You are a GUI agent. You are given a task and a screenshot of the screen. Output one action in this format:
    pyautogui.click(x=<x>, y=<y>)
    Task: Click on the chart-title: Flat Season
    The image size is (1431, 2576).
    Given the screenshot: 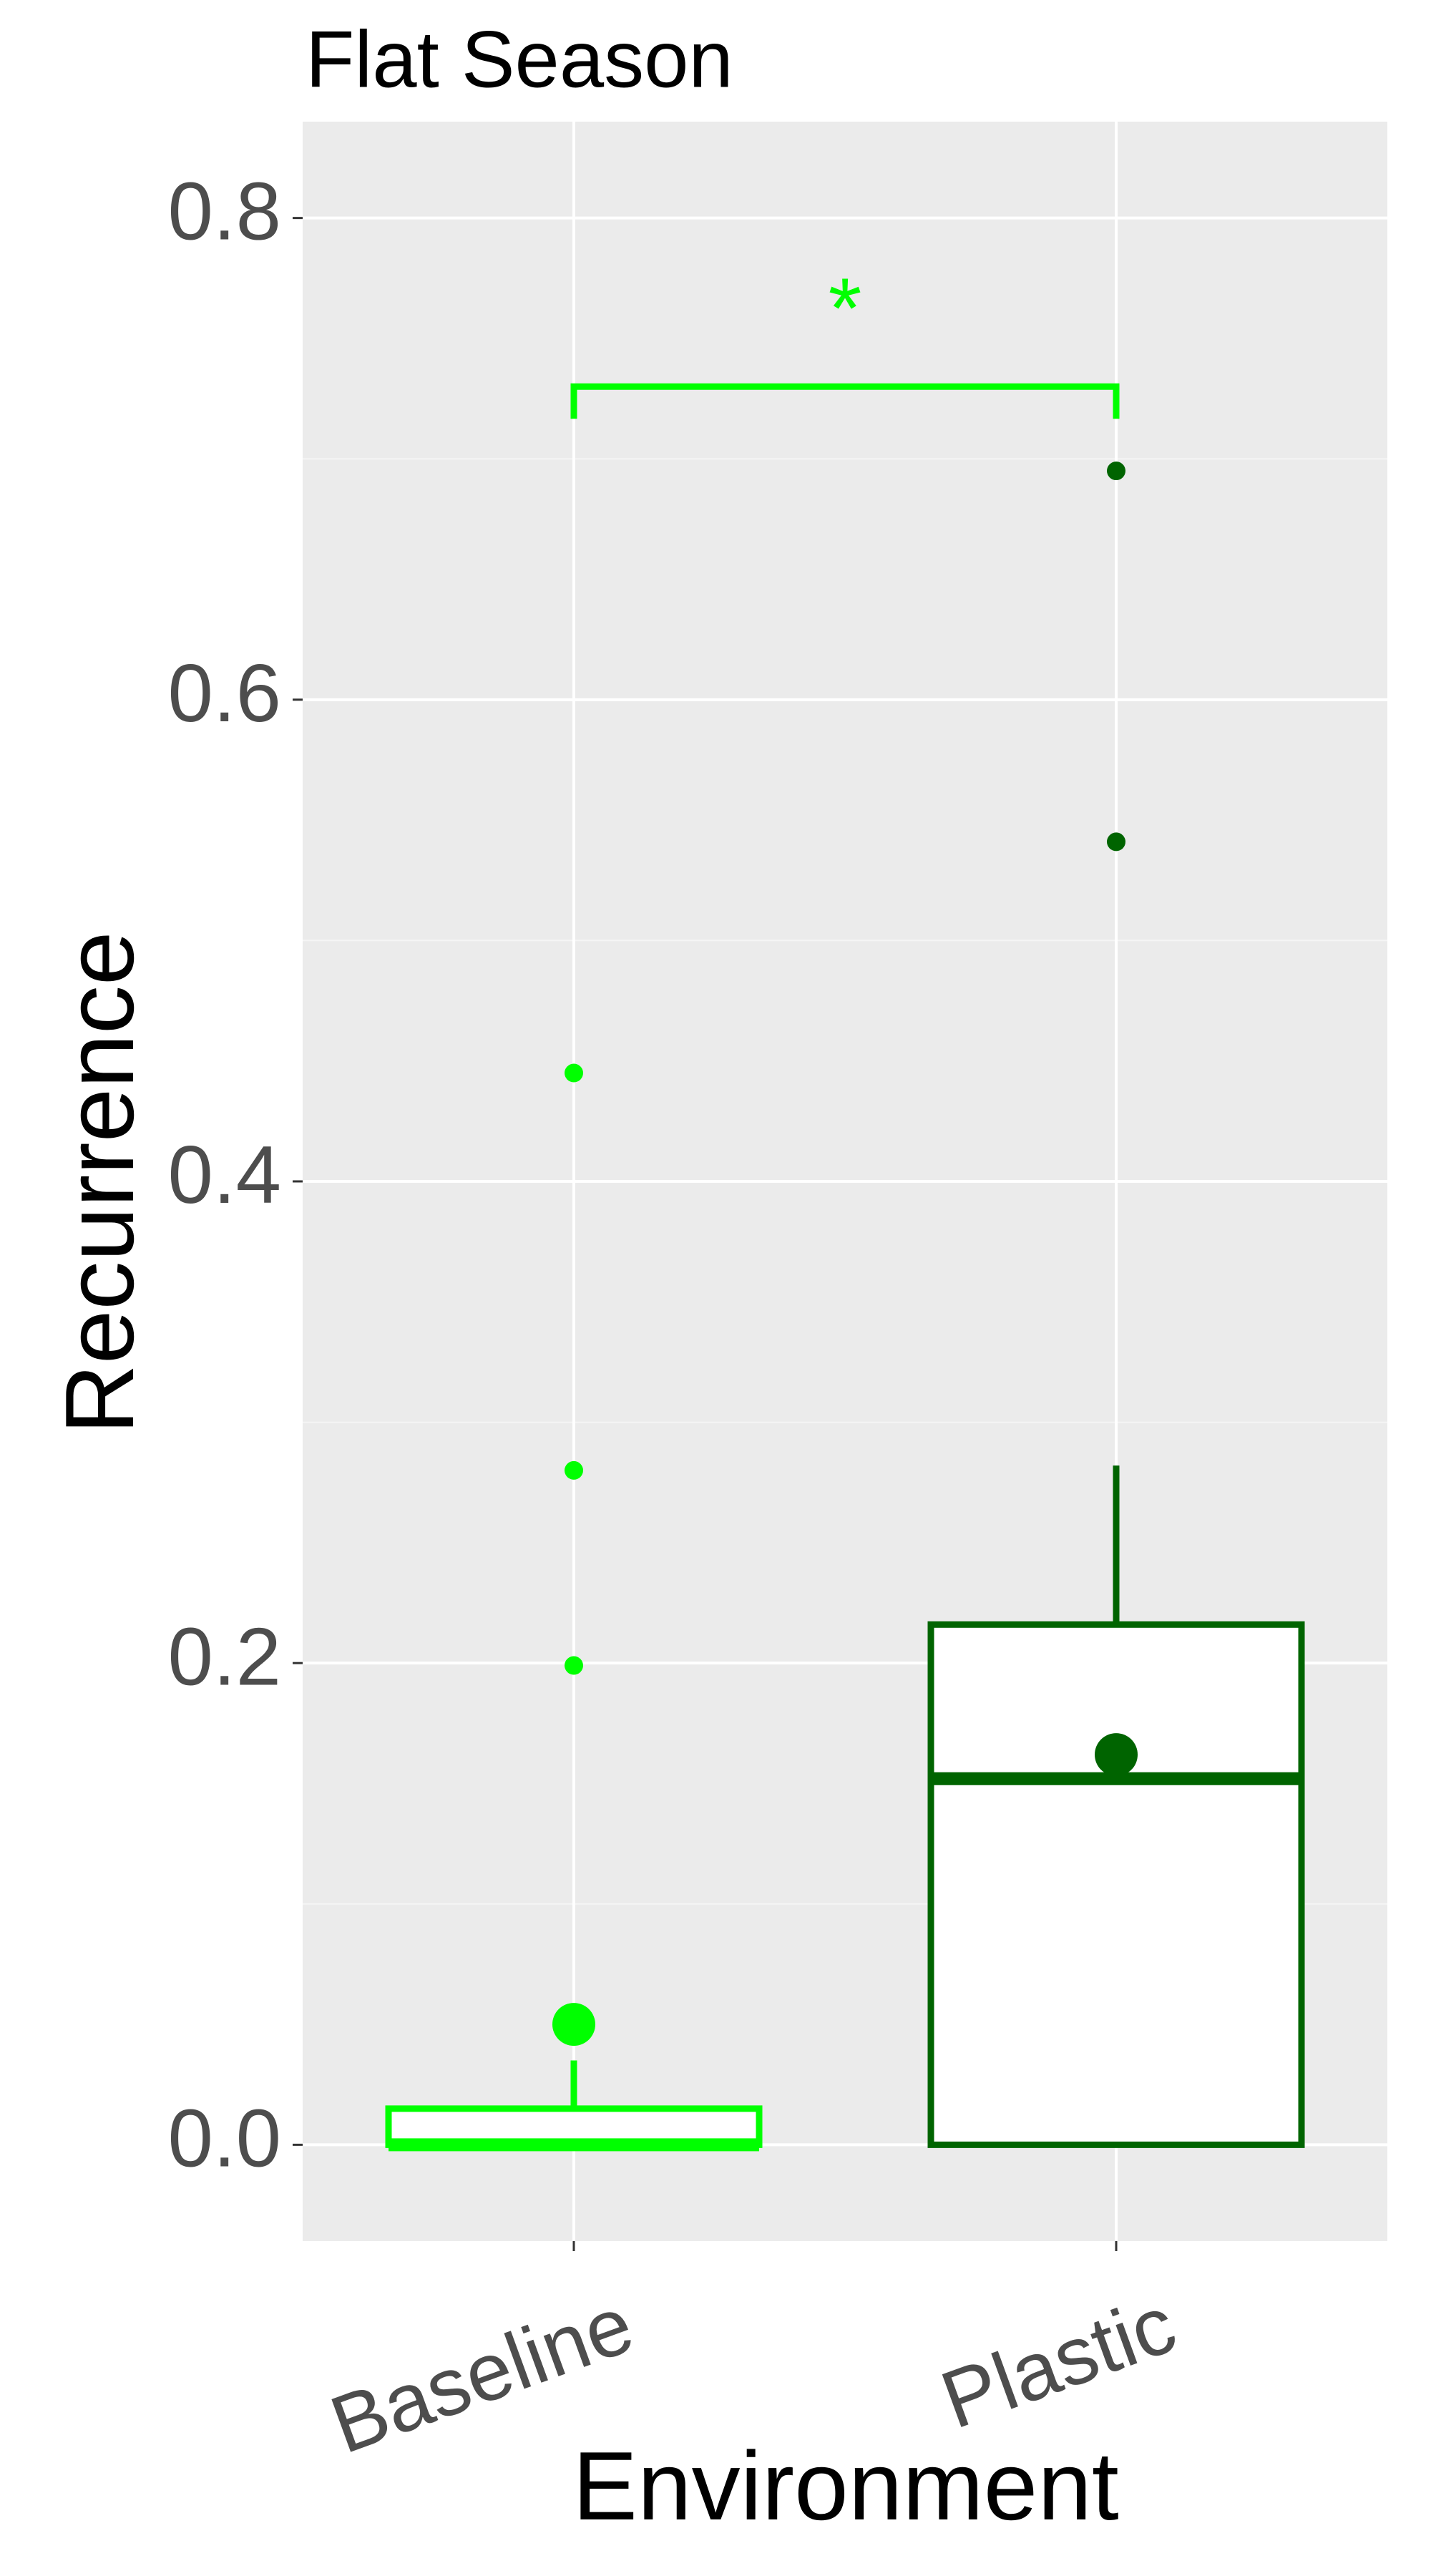 What is the action you would take?
    pyautogui.click(x=519, y=59)
    